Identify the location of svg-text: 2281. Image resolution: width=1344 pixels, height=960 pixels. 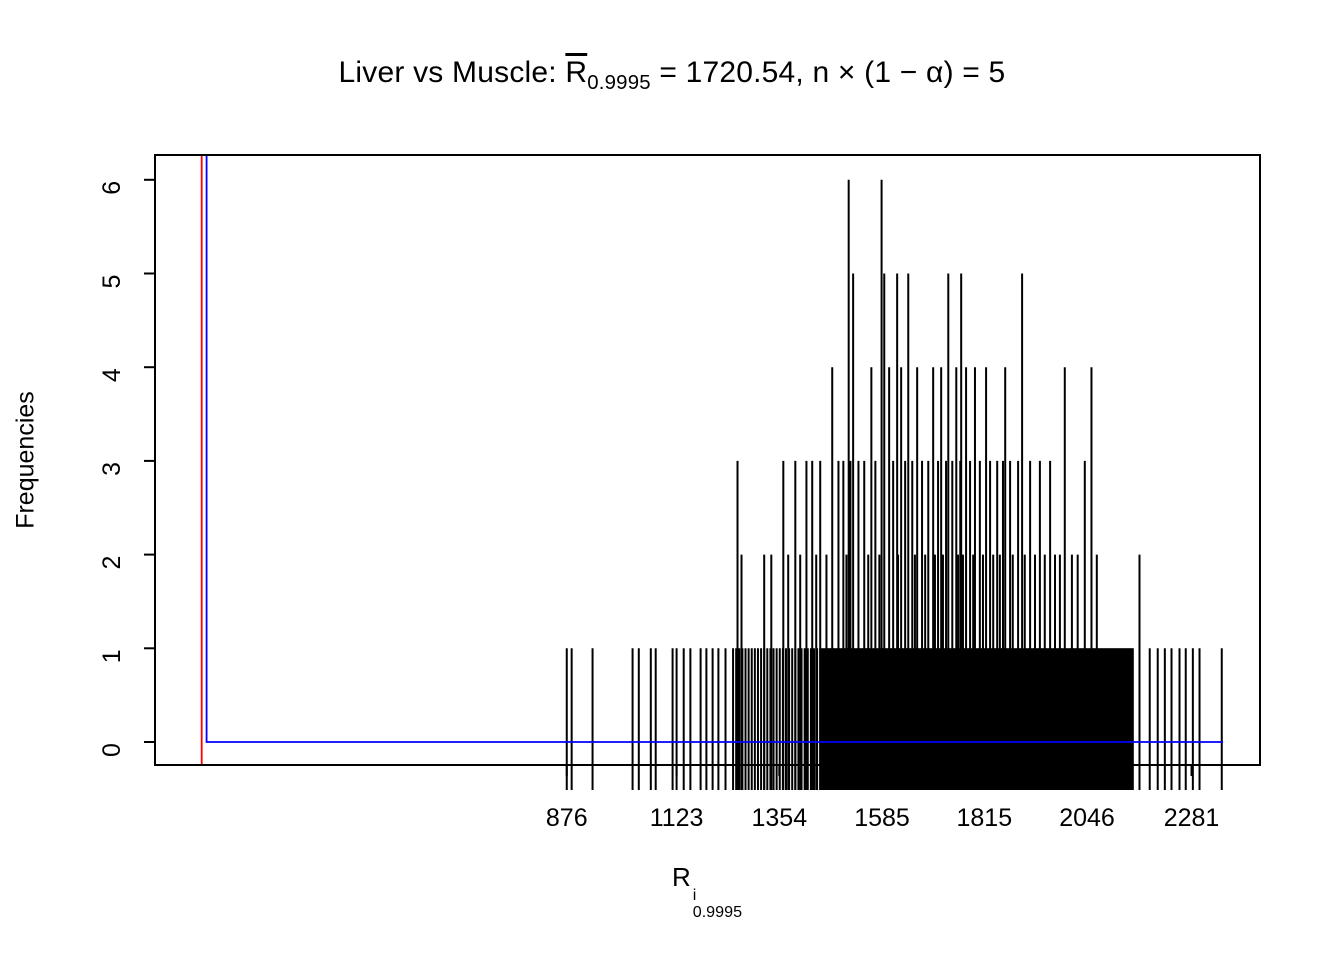
(1192, 818).